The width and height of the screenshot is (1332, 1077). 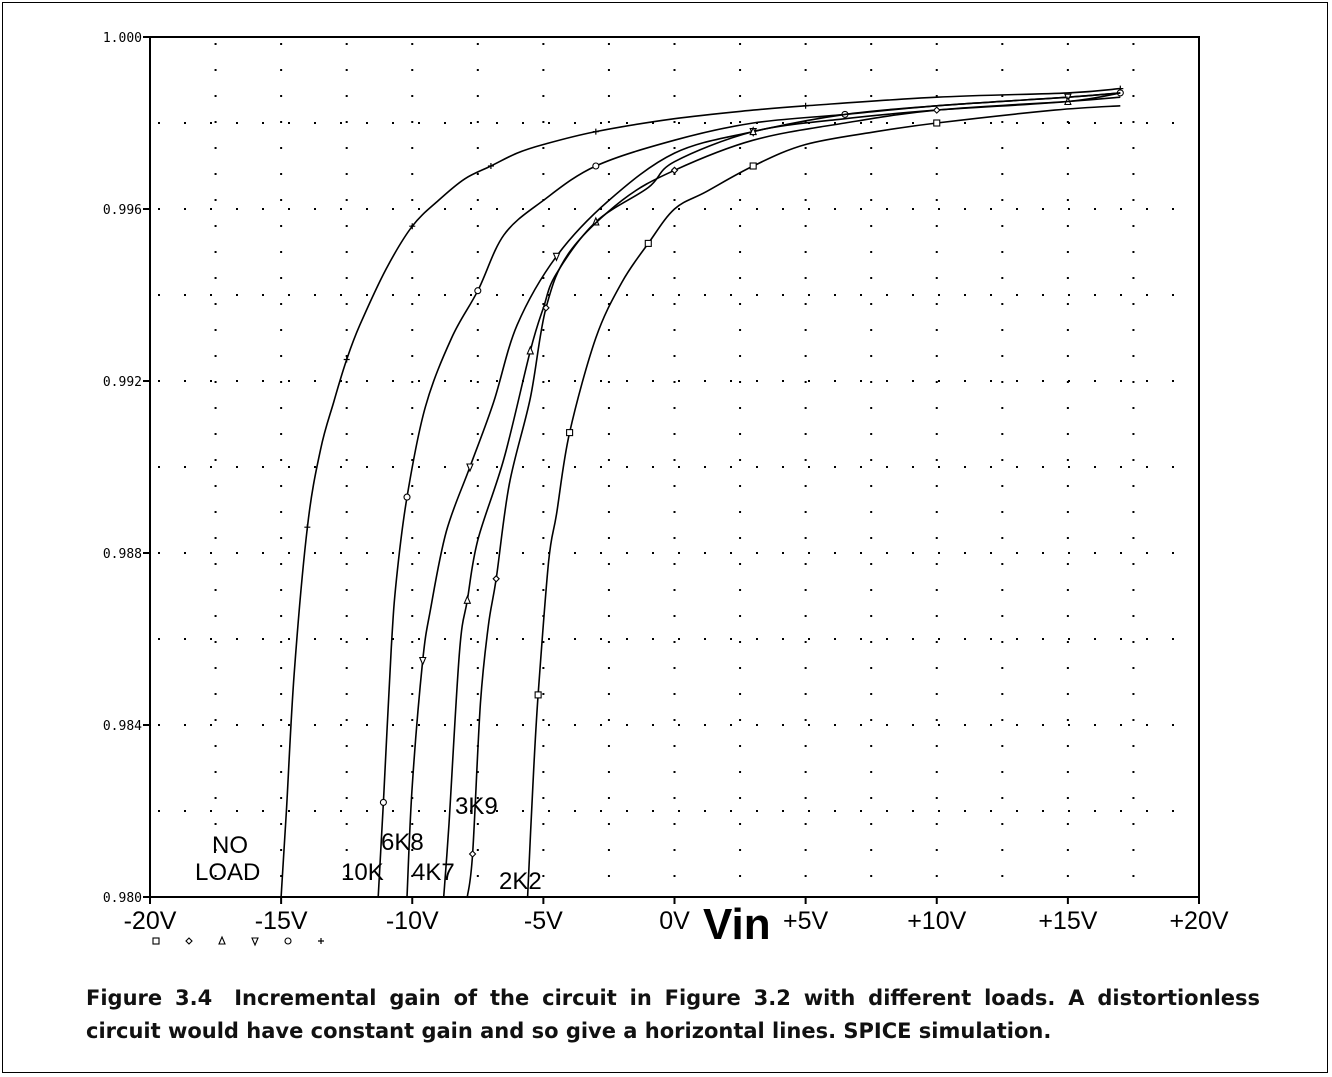 What do you see at coordinates (520, 881) in the screenshot?
I see `label-2k2: 2K2` at bounding box center [520, 881].